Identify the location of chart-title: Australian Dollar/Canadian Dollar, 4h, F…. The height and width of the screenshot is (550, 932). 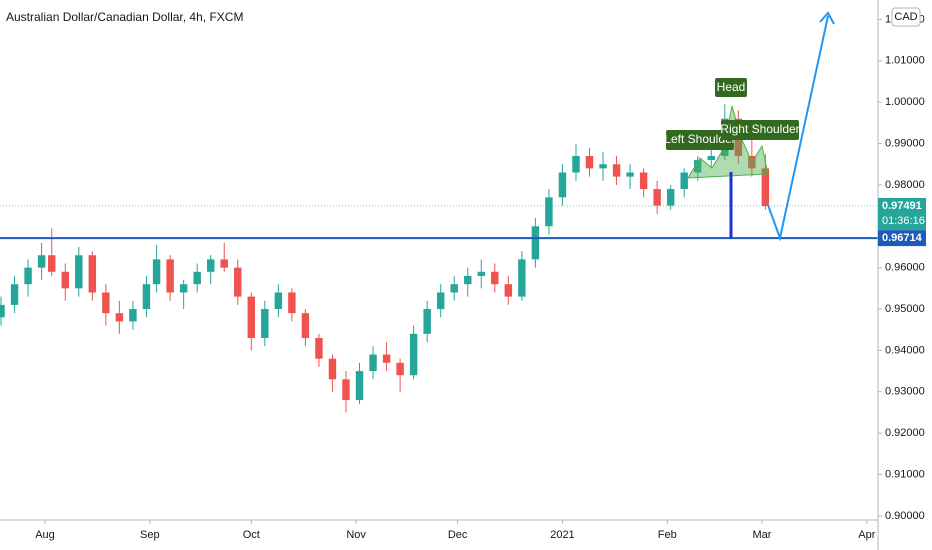
(124, 17).